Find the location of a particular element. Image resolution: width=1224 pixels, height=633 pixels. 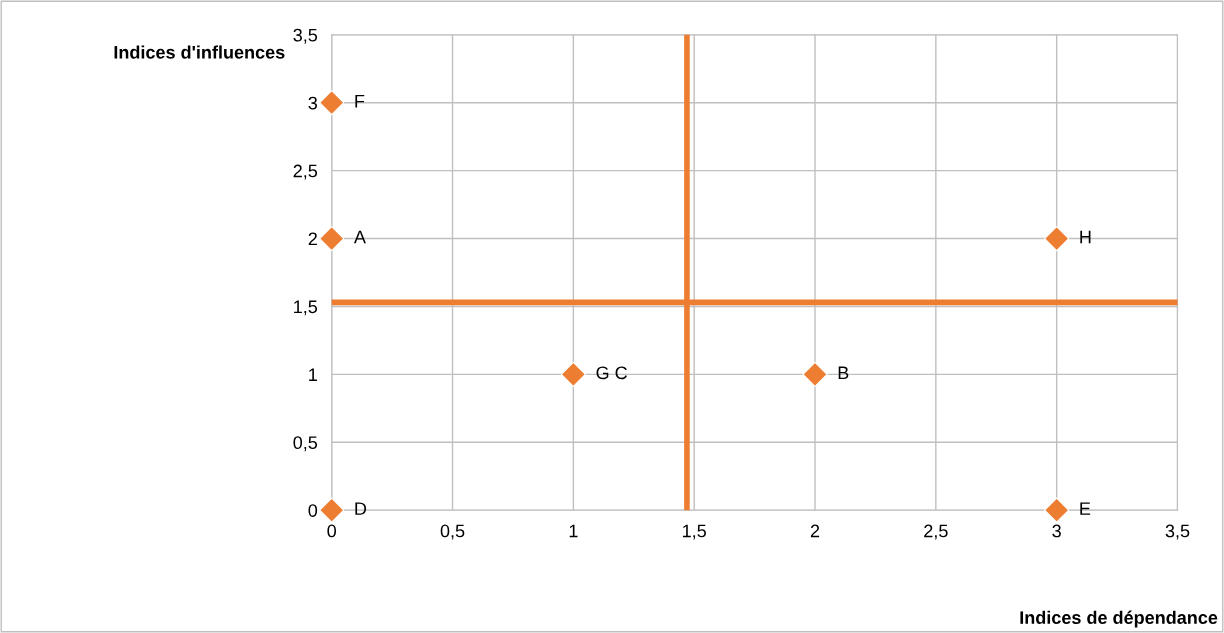

y-tick-label: 0,5 is located at coordinates (305, 444).